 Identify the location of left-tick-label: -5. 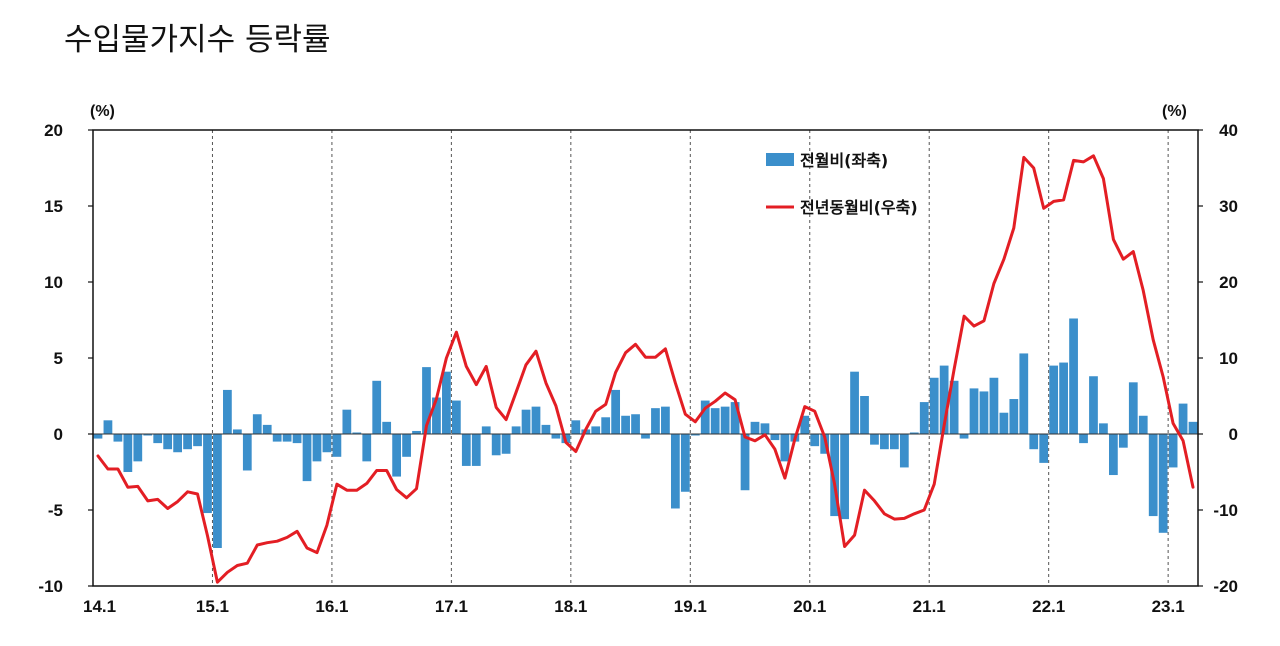
(55, 510).